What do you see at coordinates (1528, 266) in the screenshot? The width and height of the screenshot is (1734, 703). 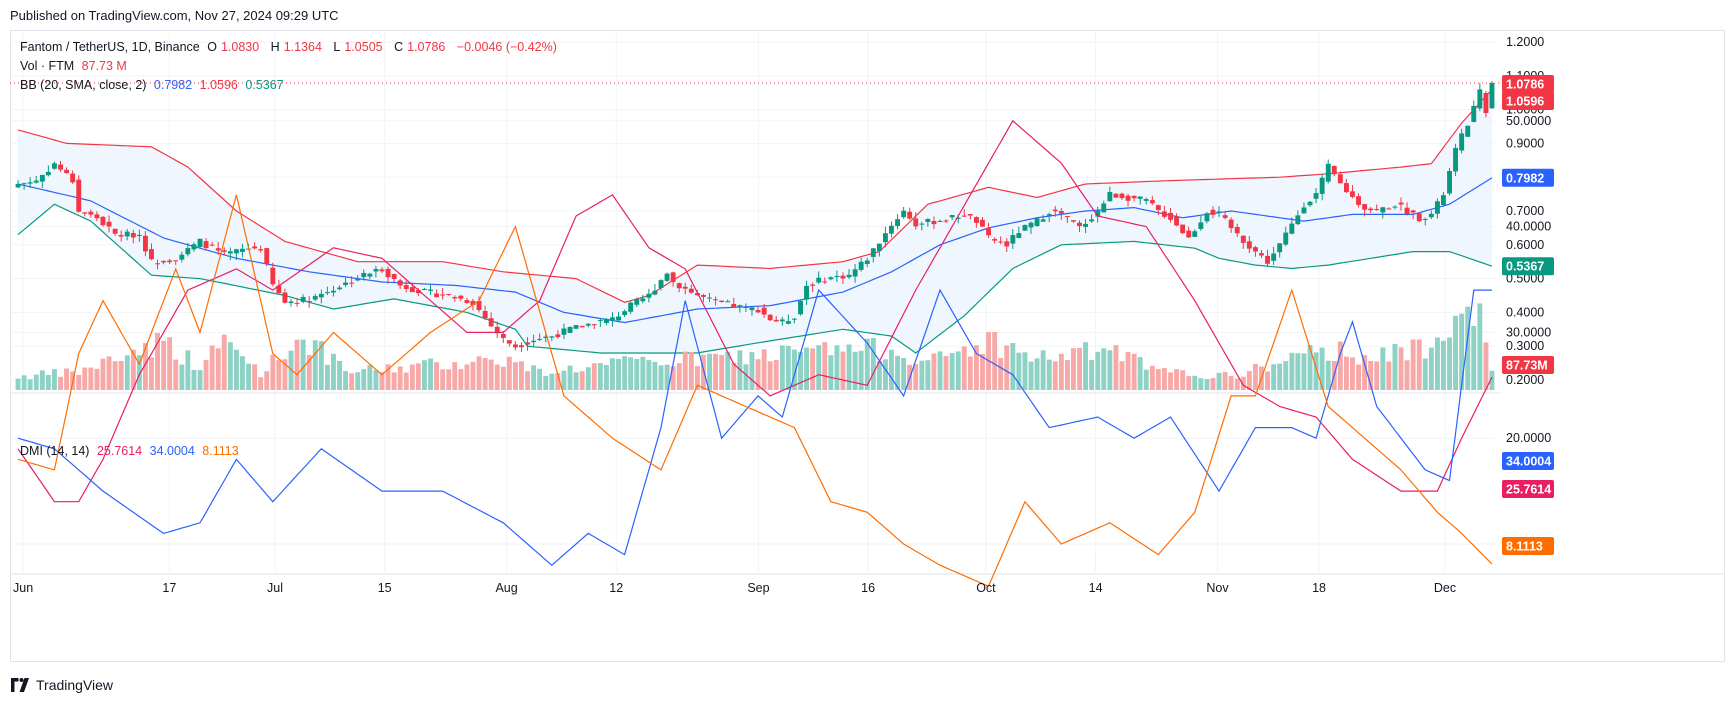 I see `bb-lower-badge: 0.5367` at bounding box center [1528, 266].